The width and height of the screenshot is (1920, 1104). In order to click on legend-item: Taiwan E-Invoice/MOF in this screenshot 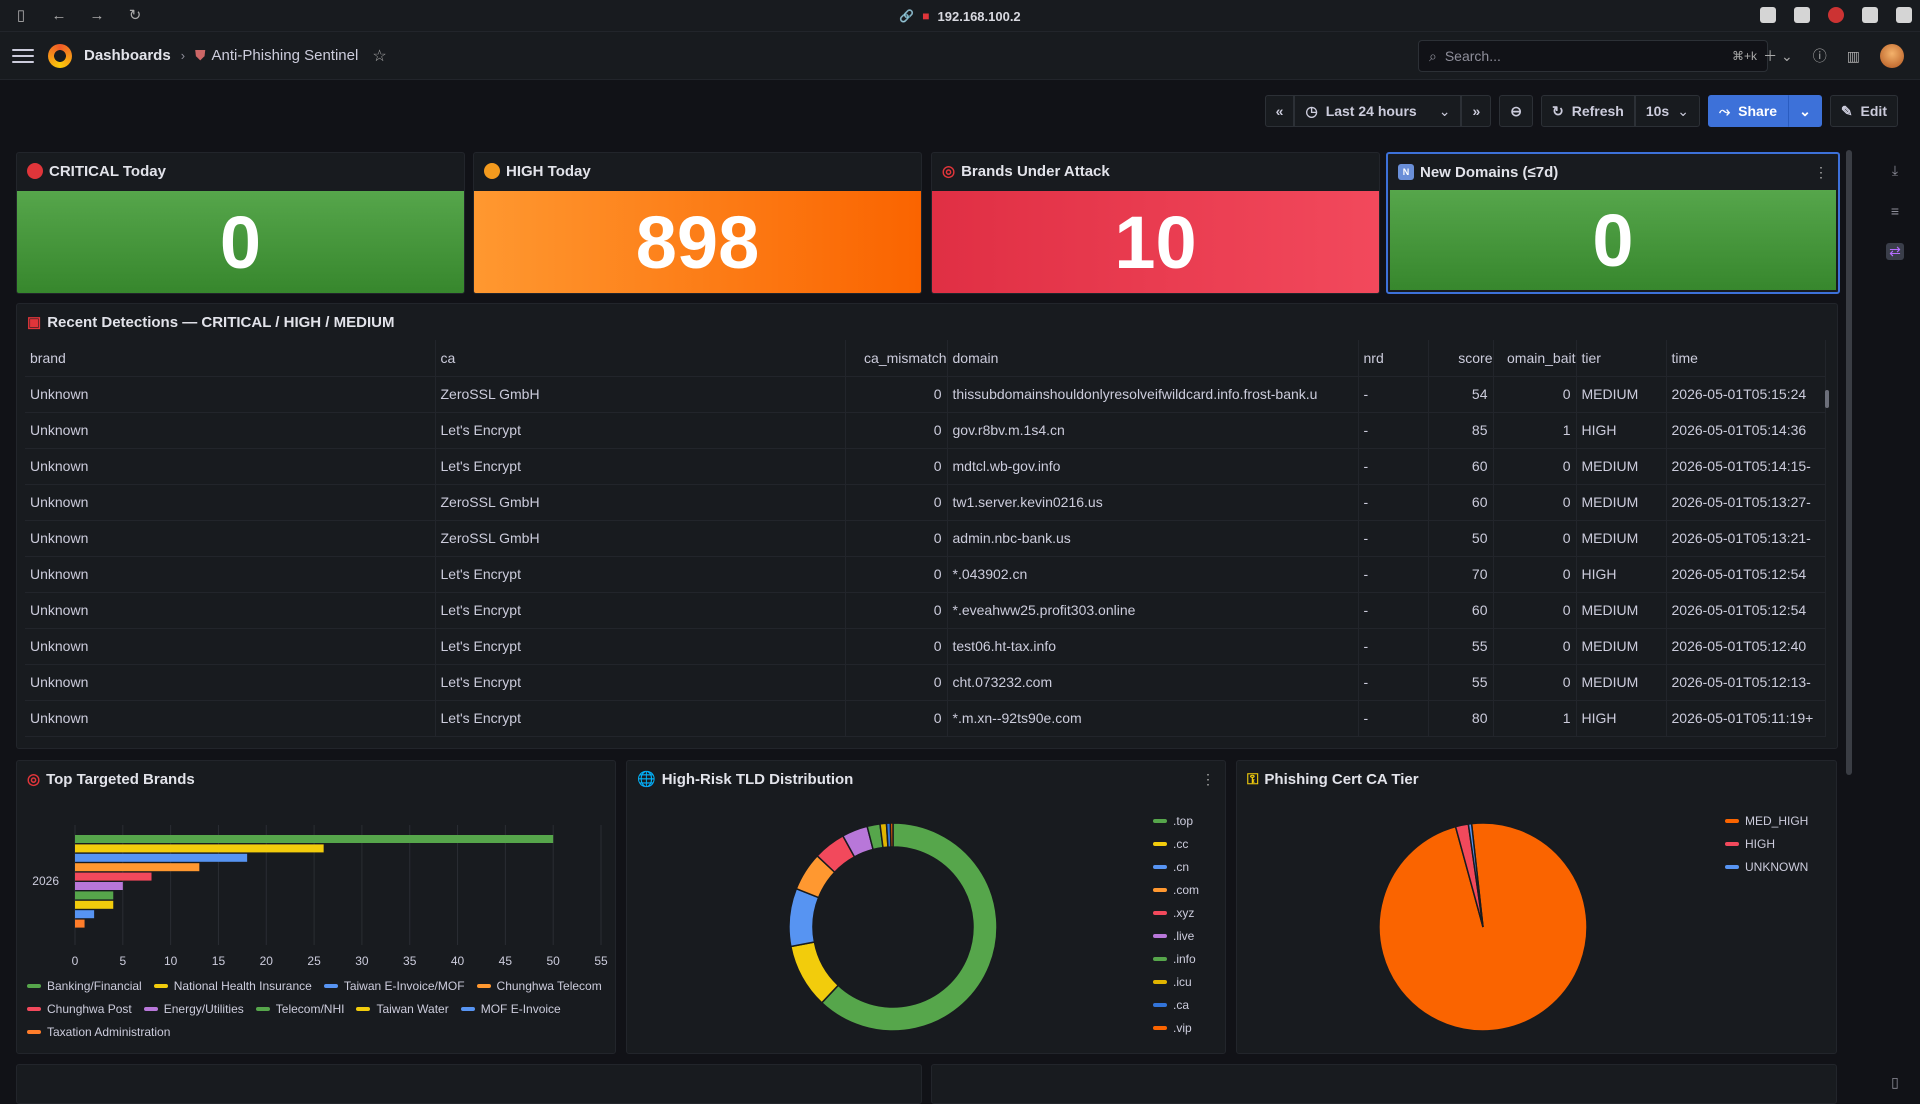, I will do `click(394, 985)`.